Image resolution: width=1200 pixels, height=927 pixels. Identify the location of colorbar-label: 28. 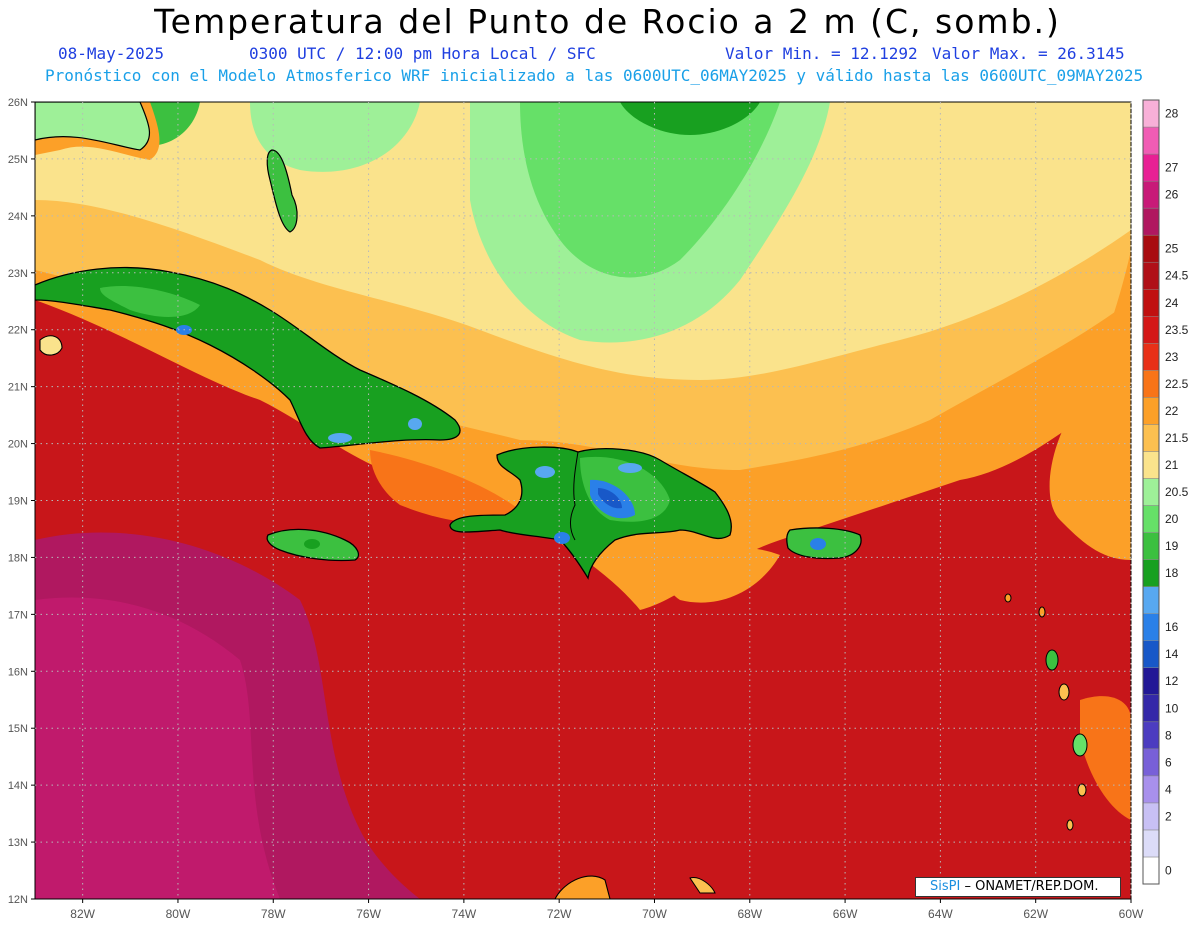
(1172, 114).